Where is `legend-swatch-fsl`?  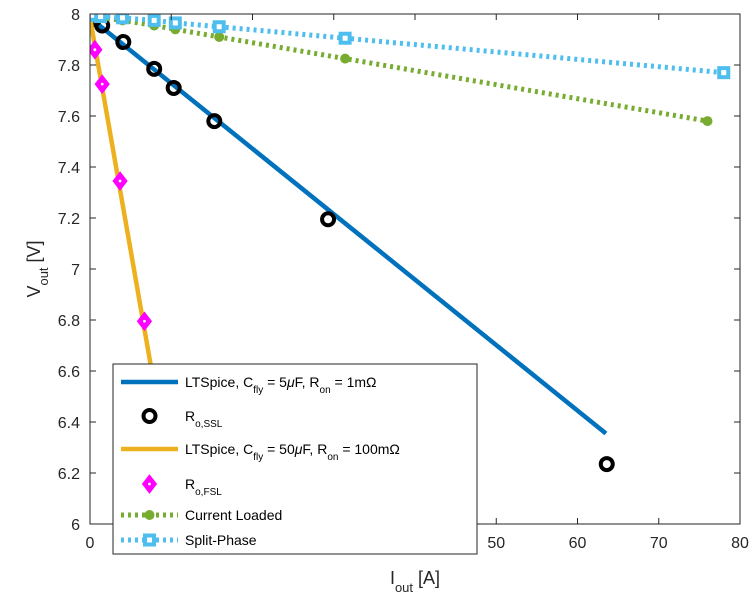 legend-swatch-fsl is located at coordinates (149, 484).